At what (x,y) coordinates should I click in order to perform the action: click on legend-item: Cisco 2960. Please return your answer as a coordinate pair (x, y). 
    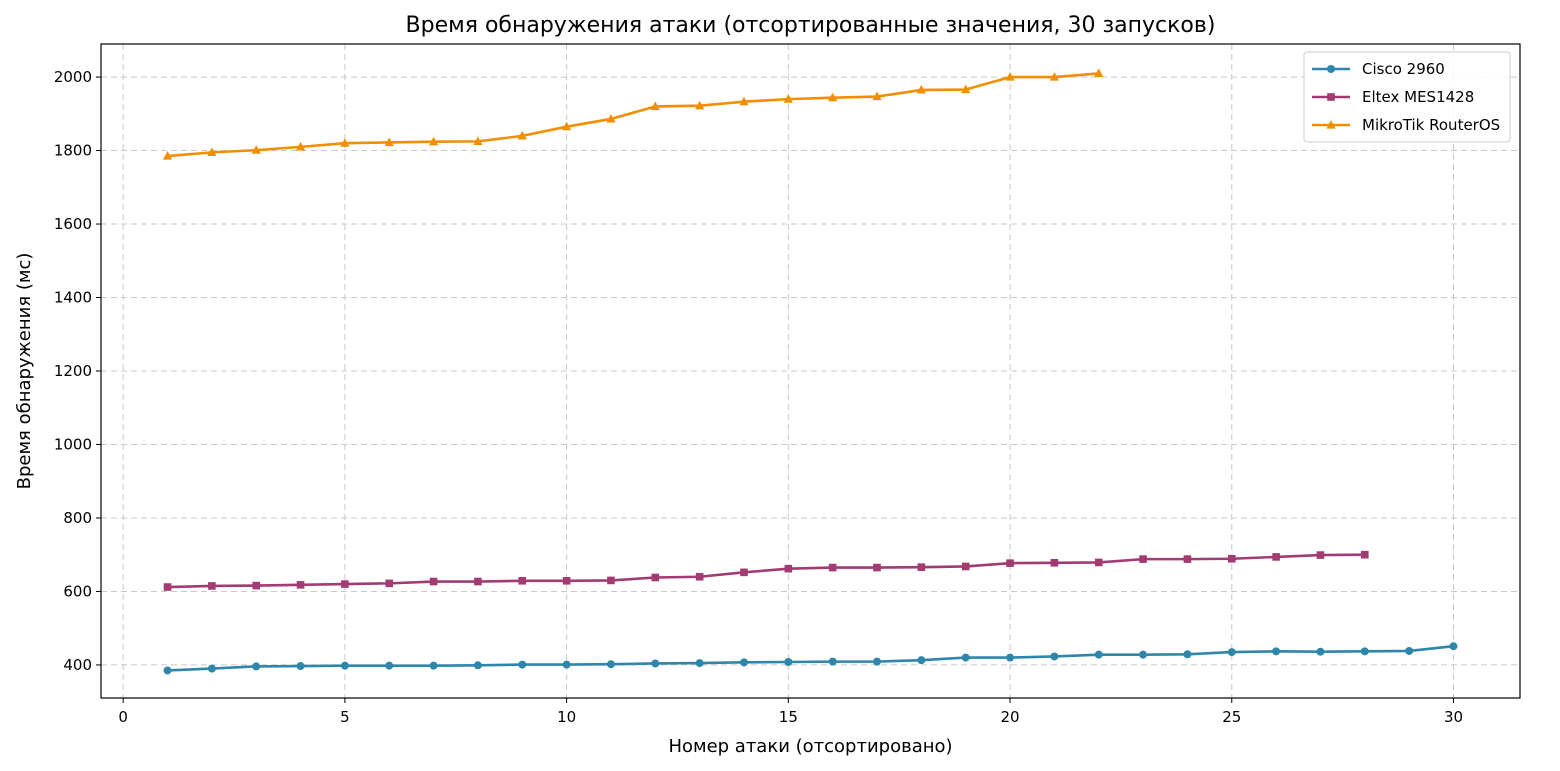
    Looking at the image, I should click on (1378, 69).